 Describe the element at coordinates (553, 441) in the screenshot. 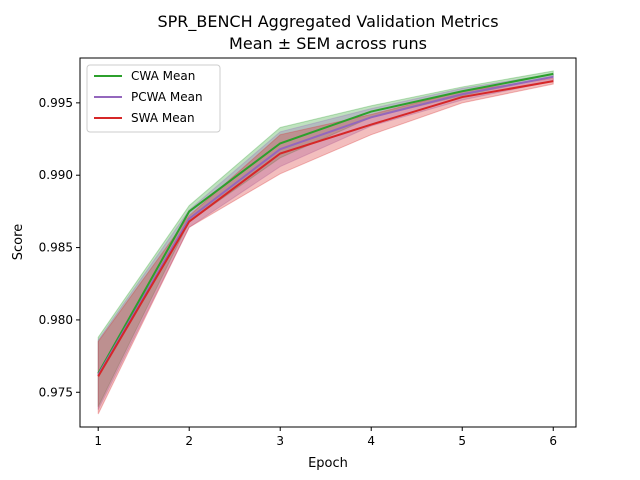

I see `x-tick-label: 6` at that location.